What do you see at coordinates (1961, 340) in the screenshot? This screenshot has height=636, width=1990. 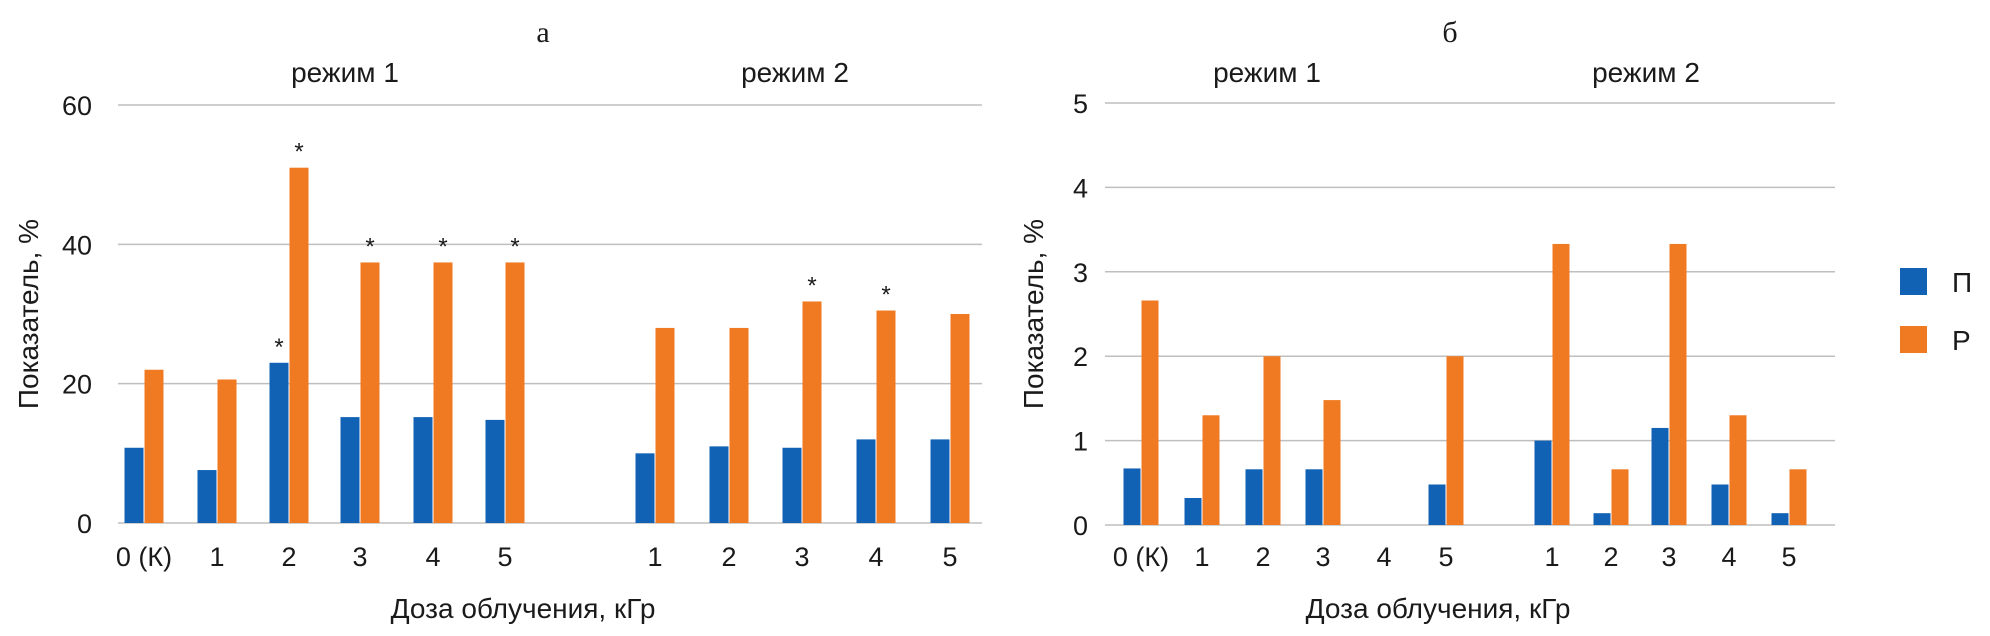 I see `legend-label: Р` at bounding box center [1961, 340].